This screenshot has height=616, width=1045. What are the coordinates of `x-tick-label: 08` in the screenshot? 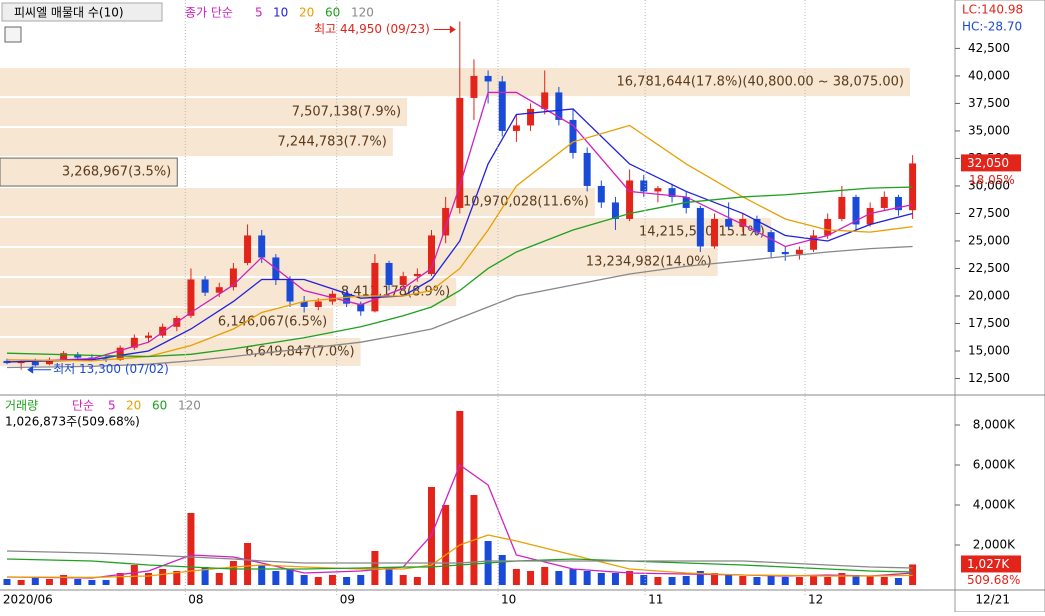 It's located at (195, 600).